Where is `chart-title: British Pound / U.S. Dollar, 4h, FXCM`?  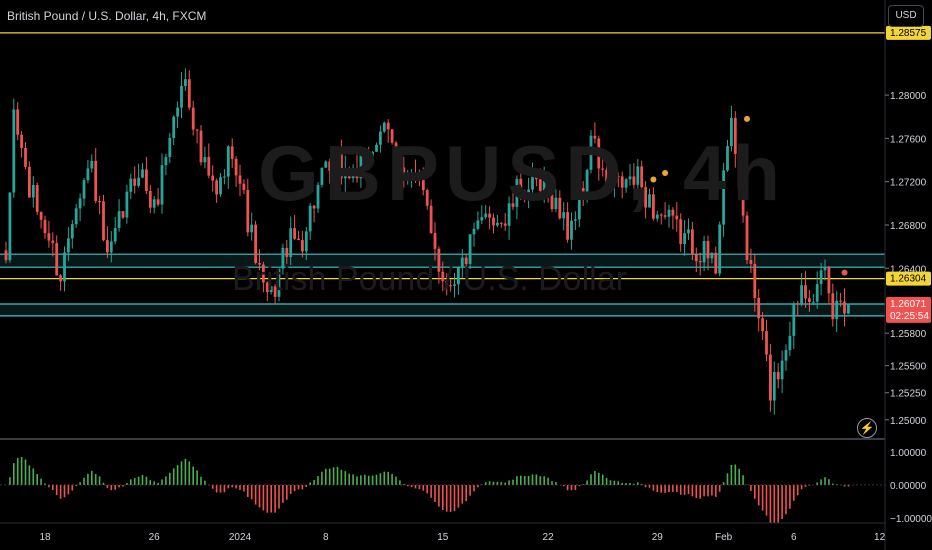
chart-title: British Pound / U.S. Dollar, 4h, FXCM is located at coordinates (107, 16).